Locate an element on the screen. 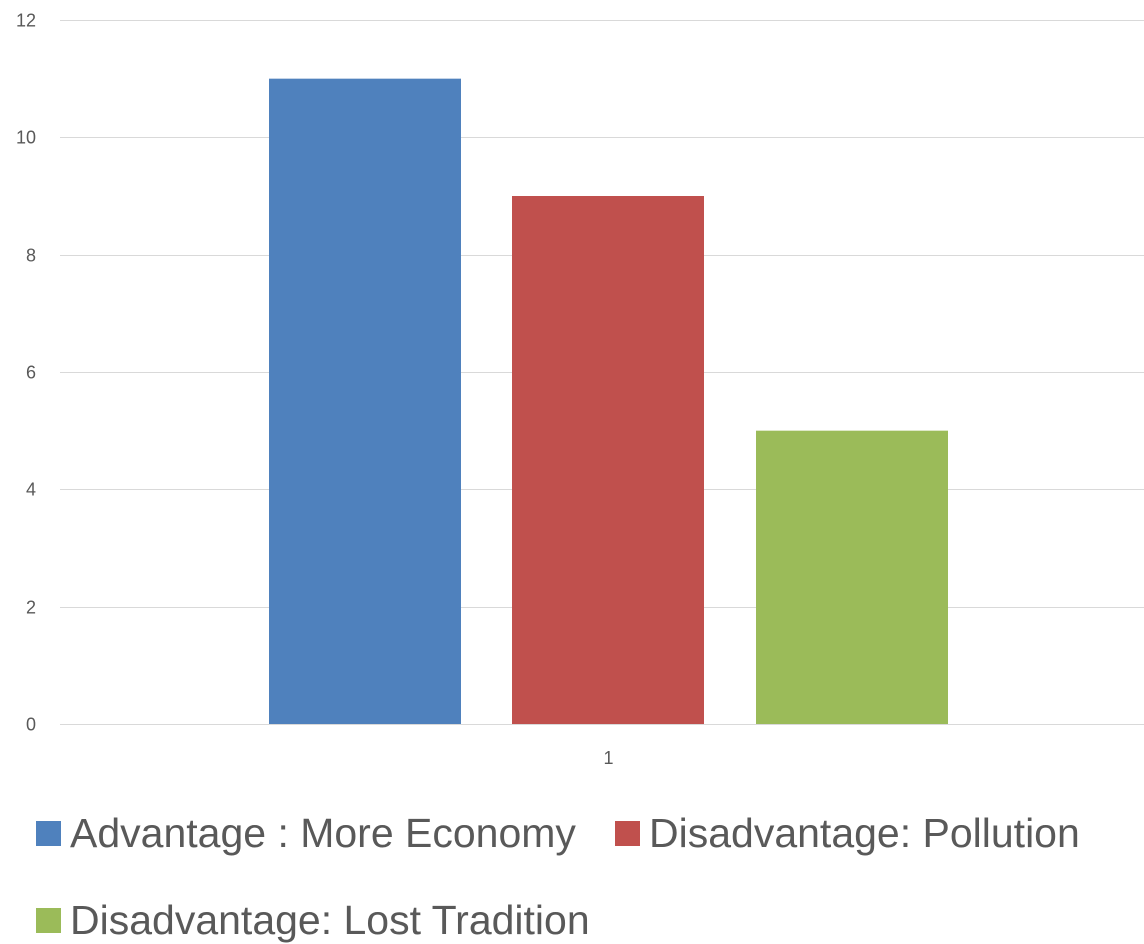 Image resolution: width=1144 pixels, height=944 pixels. legend-item-disadvantage-lost-tradition: Disadvantage: Lost Tradition is located at coordinates (313, 920).